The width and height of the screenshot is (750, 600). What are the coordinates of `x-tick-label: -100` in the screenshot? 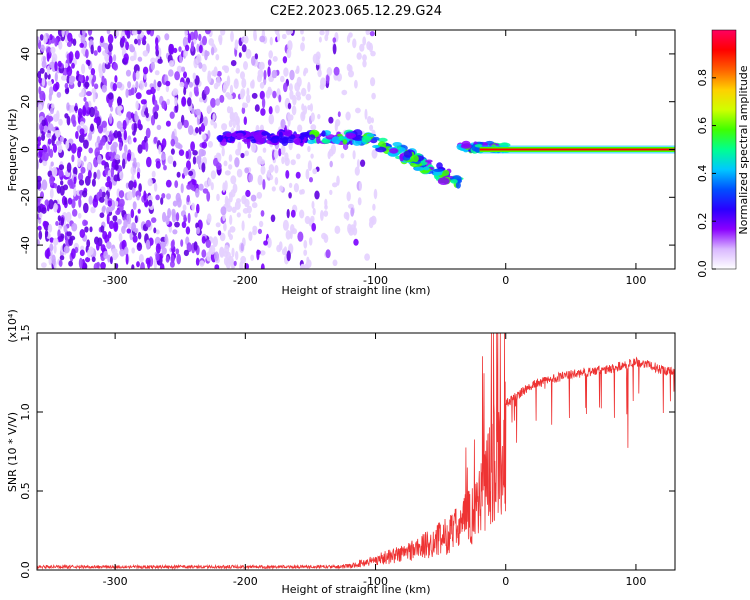 It's located at (375, 581).